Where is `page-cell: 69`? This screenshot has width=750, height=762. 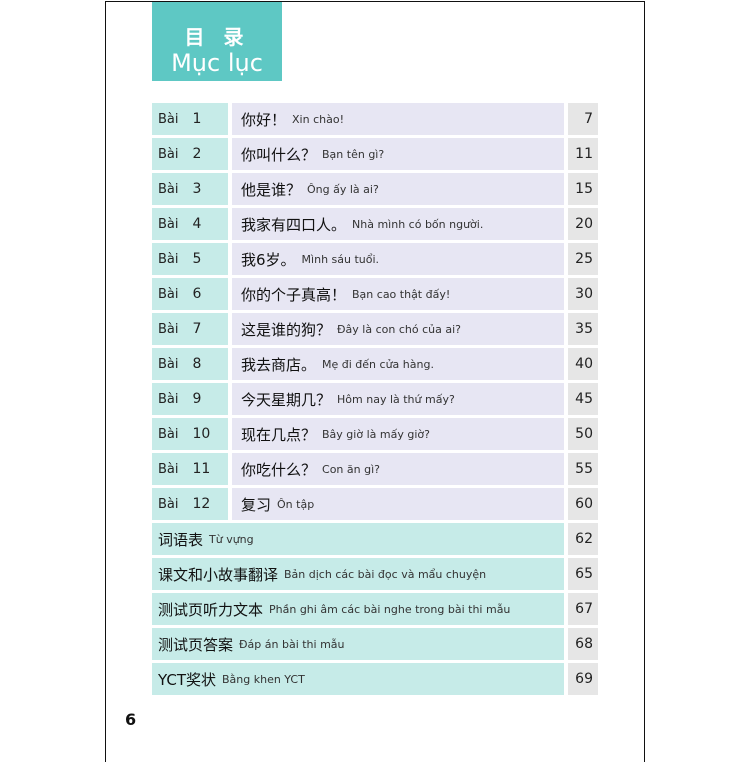
page-cell: 69 is located at coordinates (583, 679).